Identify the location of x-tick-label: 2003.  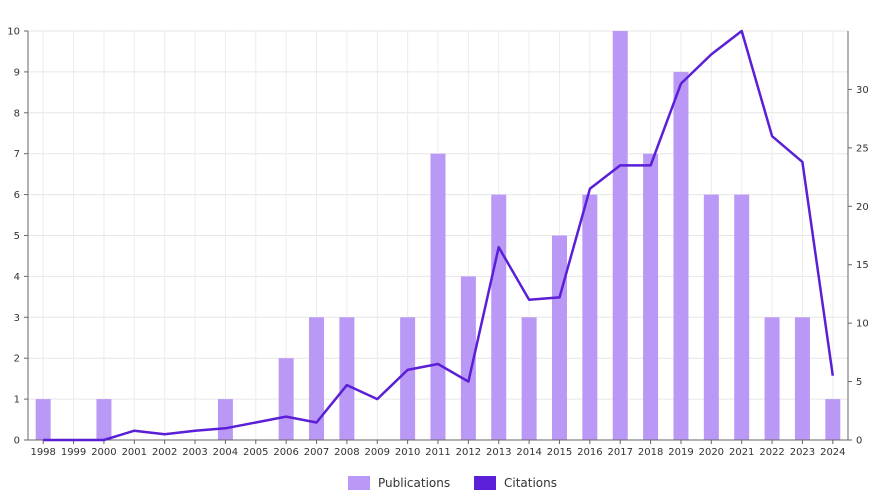
(194, 452).